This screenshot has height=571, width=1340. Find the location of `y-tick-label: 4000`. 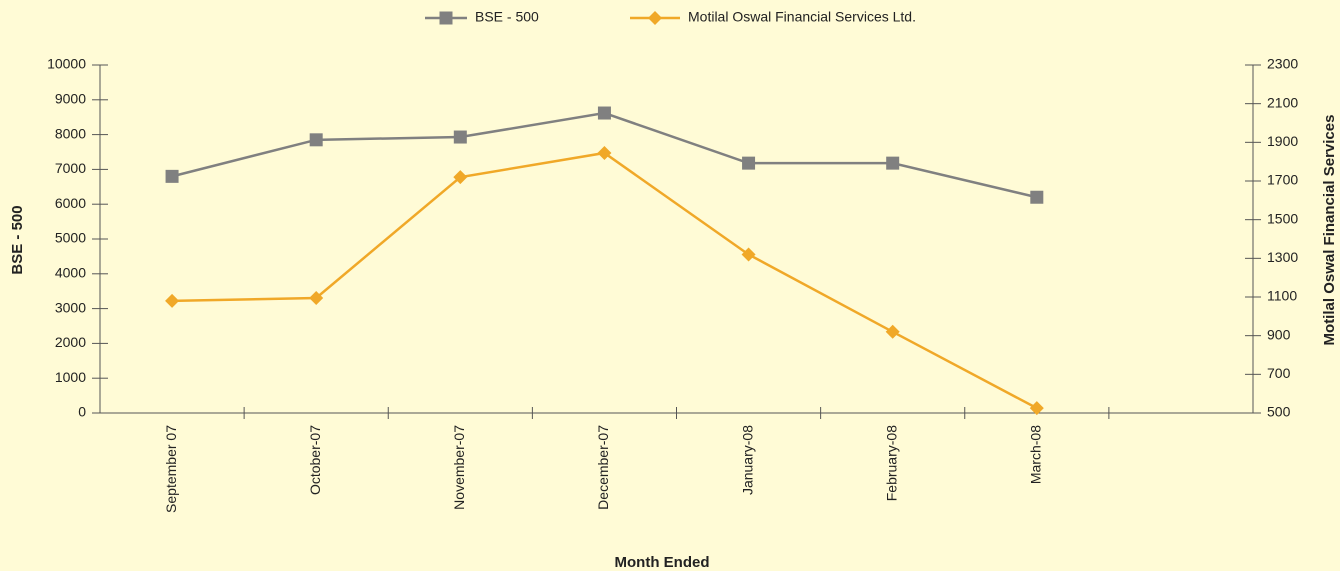

y-tick-label: 4000 is located at coordinates (70, 273).